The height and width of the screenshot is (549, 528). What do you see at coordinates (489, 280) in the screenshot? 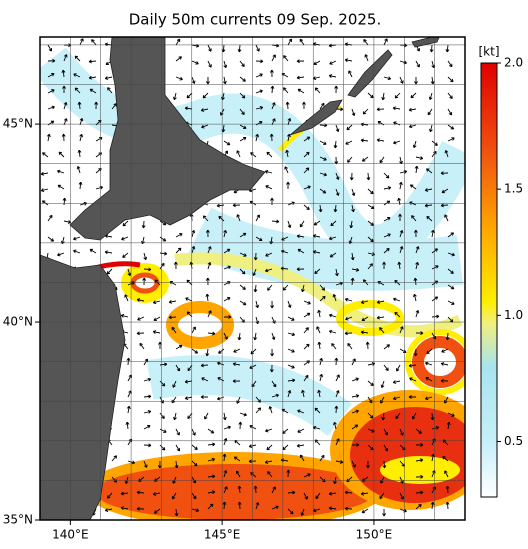
I see `colorbar` at bounding box center [489, 280].